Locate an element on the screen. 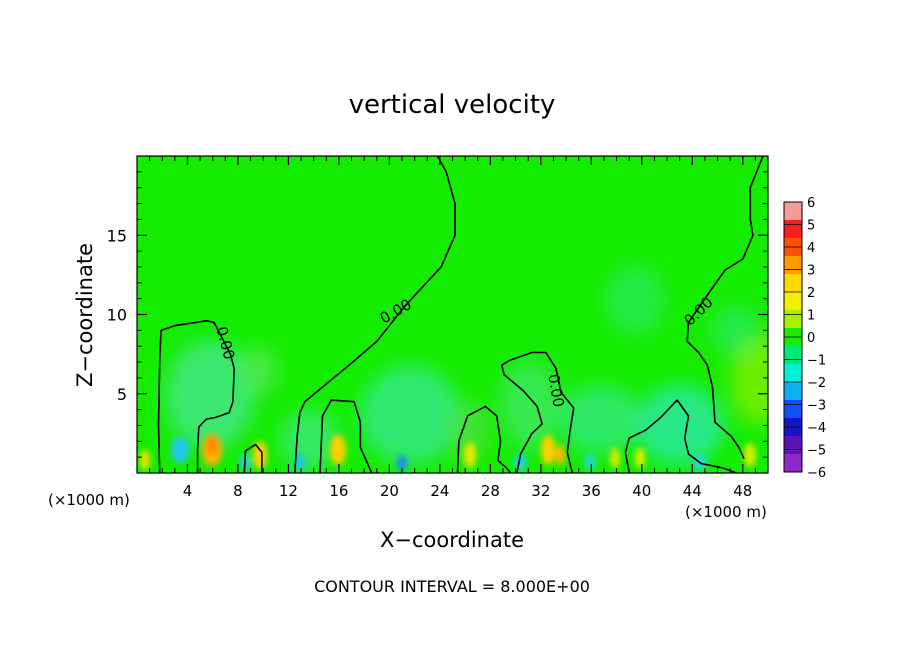 Image resolution: width=904 pixels, height=654 pixels. x-tick-label: 4 is located at coordinates (188, 491).